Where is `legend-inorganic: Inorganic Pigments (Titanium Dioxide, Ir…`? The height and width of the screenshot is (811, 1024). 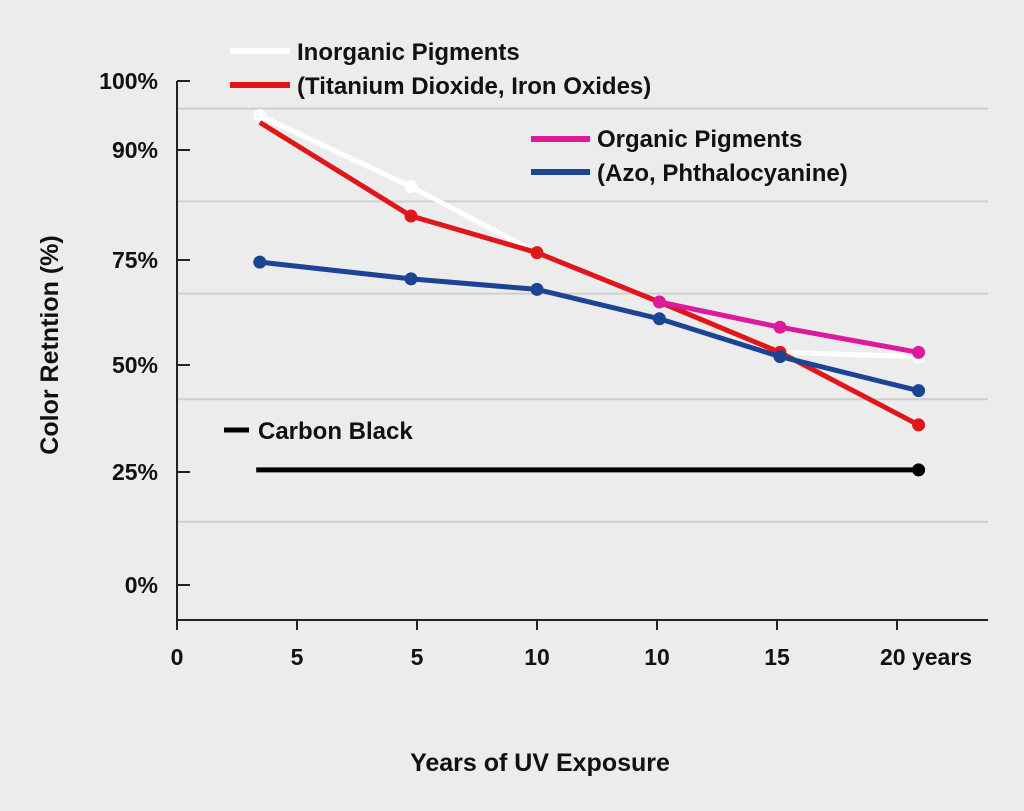
legend-inorganic: Inorganic Pigments (Titanium Dioxide, Ir… is located at coordinates (440, 69).